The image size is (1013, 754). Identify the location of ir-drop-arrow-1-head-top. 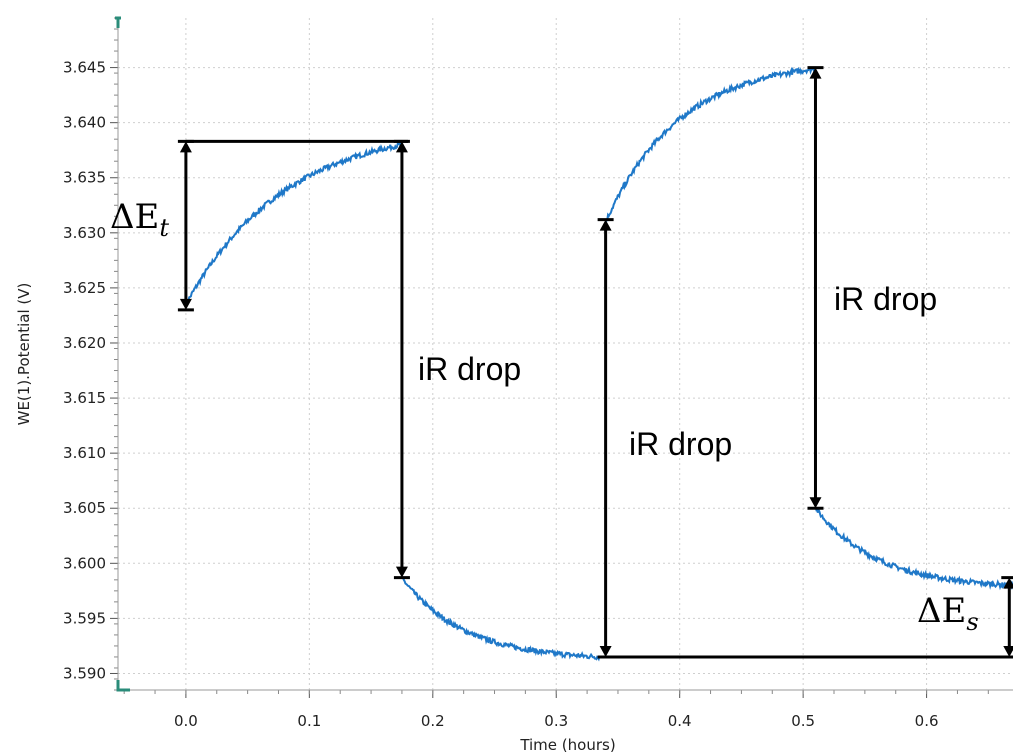
(401, 147).